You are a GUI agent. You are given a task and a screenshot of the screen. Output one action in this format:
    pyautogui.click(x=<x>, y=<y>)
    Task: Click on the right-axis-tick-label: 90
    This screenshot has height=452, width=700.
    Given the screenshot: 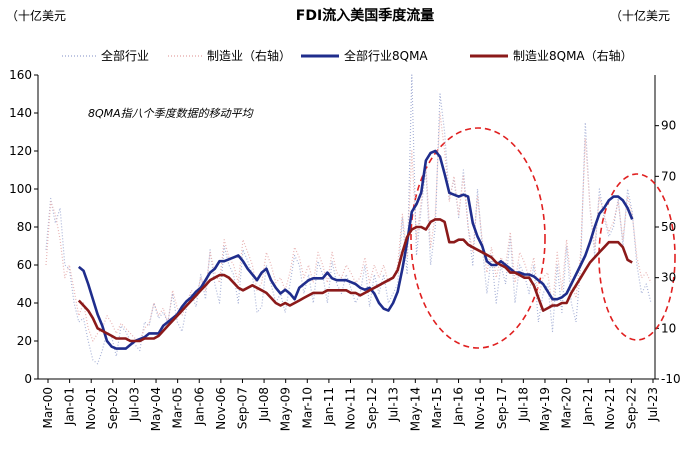 What is the action you would take?
    pyautogui.click(x=668, y=126)
    